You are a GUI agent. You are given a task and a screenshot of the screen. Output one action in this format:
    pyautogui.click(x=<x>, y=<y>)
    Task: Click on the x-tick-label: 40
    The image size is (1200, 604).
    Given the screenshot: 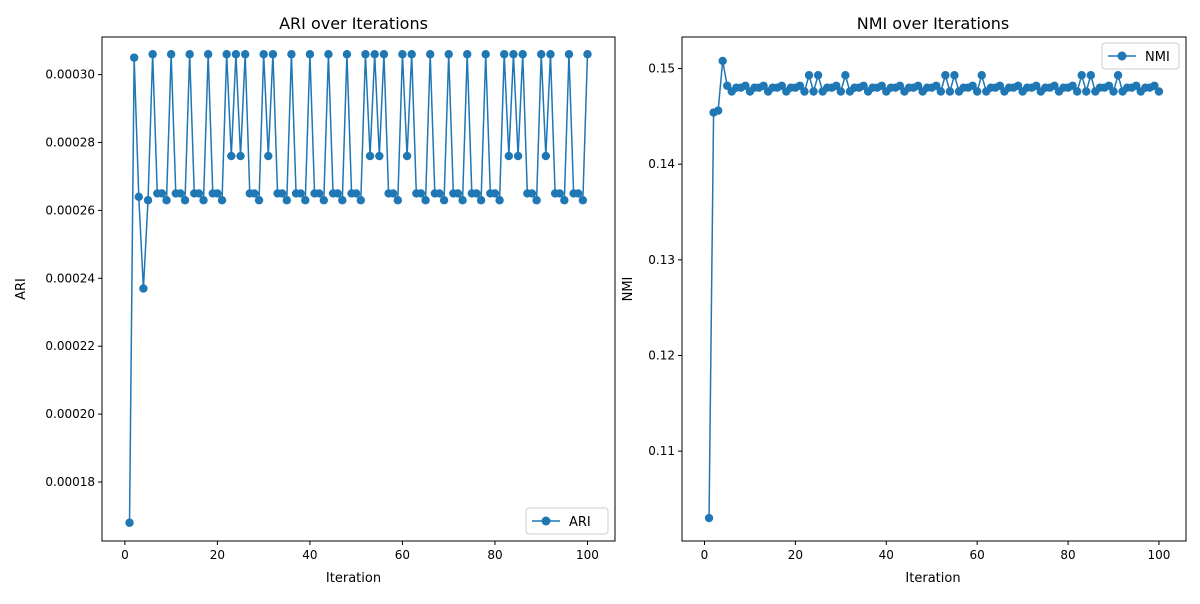 What is the action you would take?
    pyautogui.click(x=886, y=555)
    